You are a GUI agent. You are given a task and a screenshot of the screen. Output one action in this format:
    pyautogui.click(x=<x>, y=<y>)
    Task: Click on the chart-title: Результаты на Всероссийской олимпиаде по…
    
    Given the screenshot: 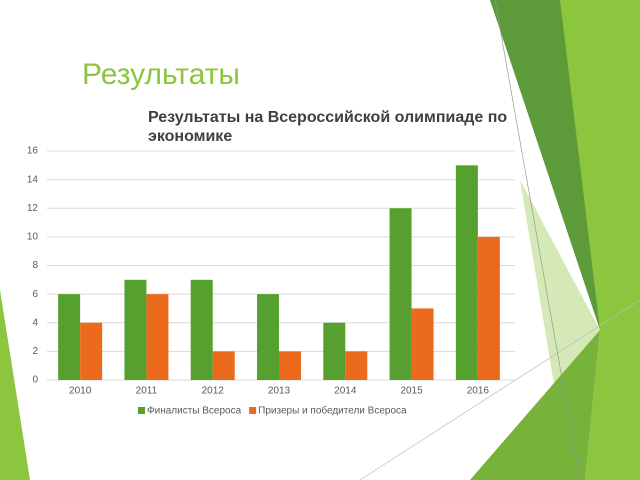 What is the action you would take?
    pyautogui.click(x=328, y=127)
    